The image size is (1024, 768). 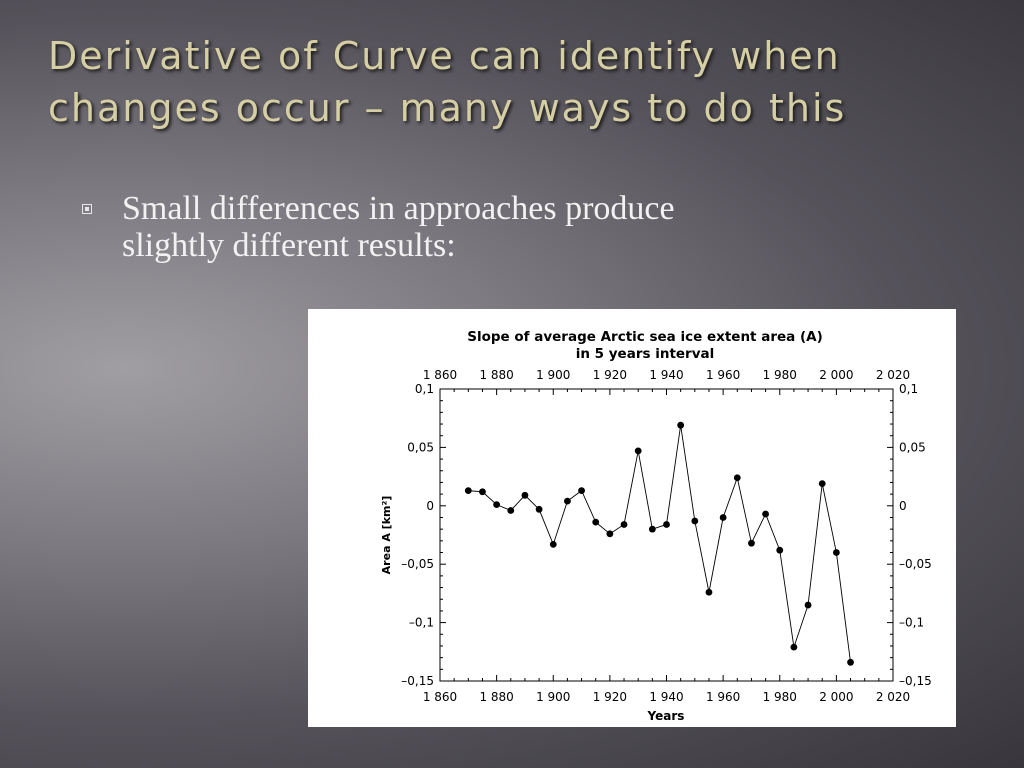 I want to click on x-tick-label-top: 2 020, so click(x=893, y=375).